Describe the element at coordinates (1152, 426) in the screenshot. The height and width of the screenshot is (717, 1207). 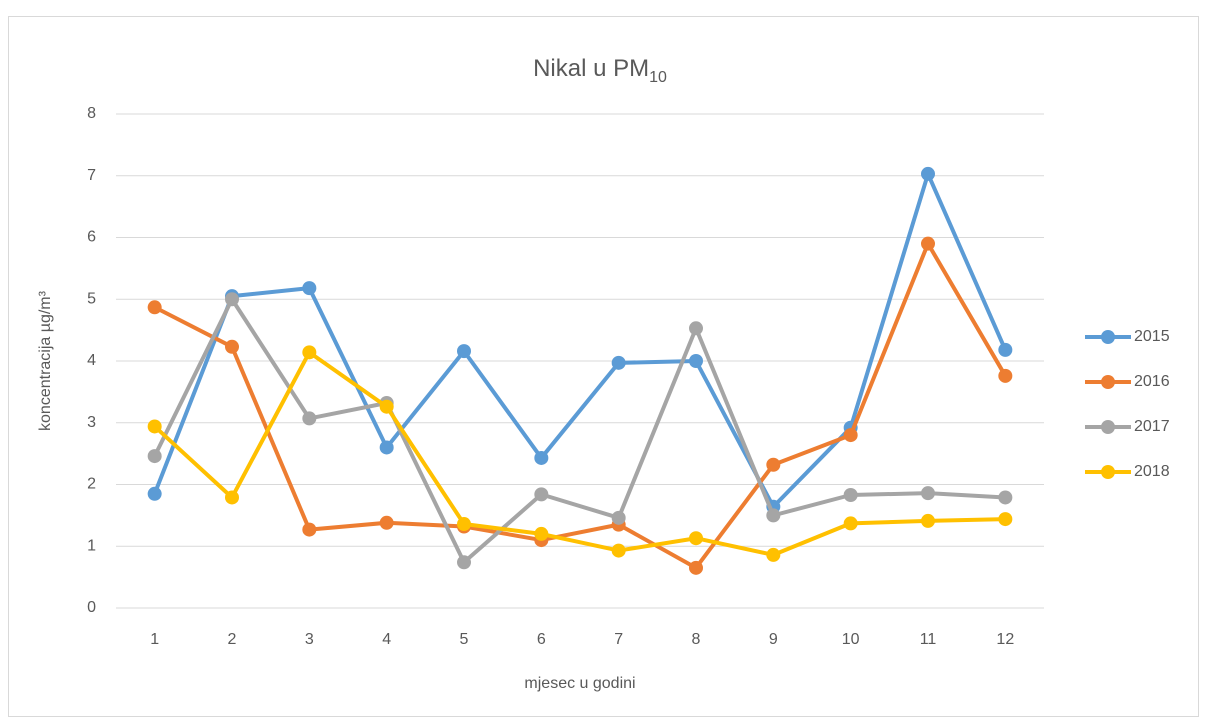
I see `legend-label: 2017` at that location.